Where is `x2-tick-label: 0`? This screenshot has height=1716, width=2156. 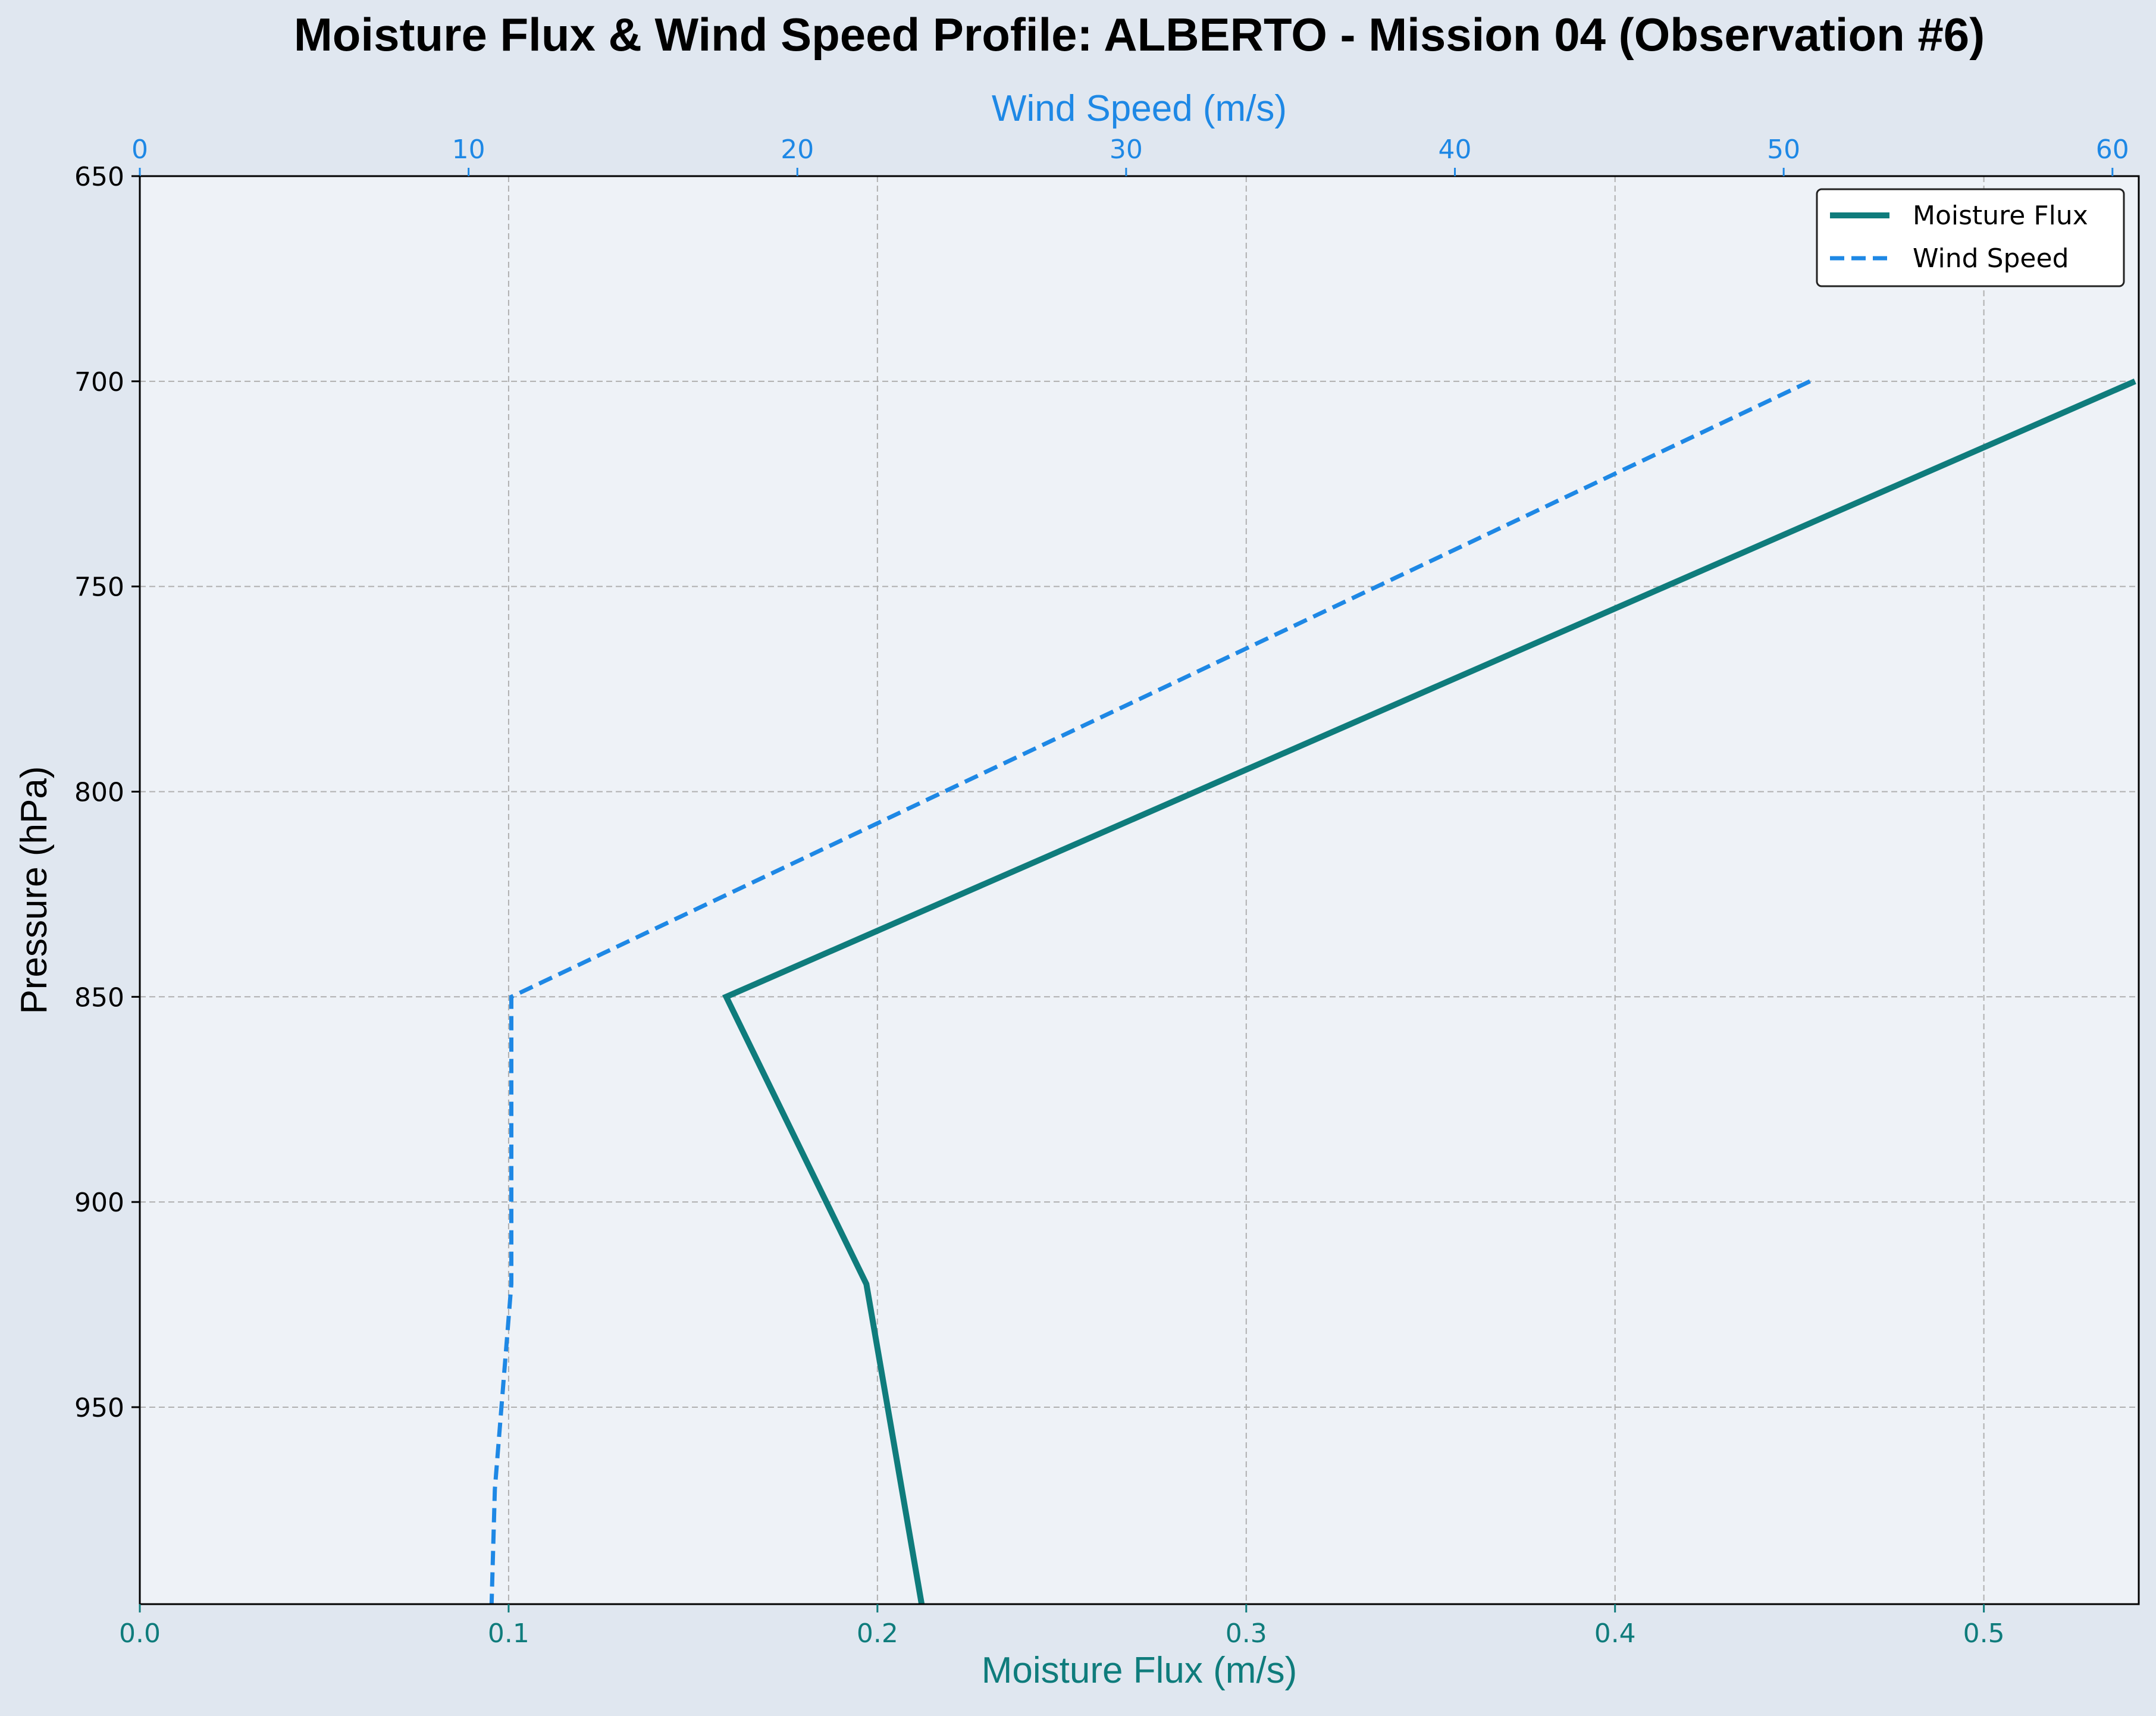
x2-tick-label: 0 is located at coordinates (139, 149).